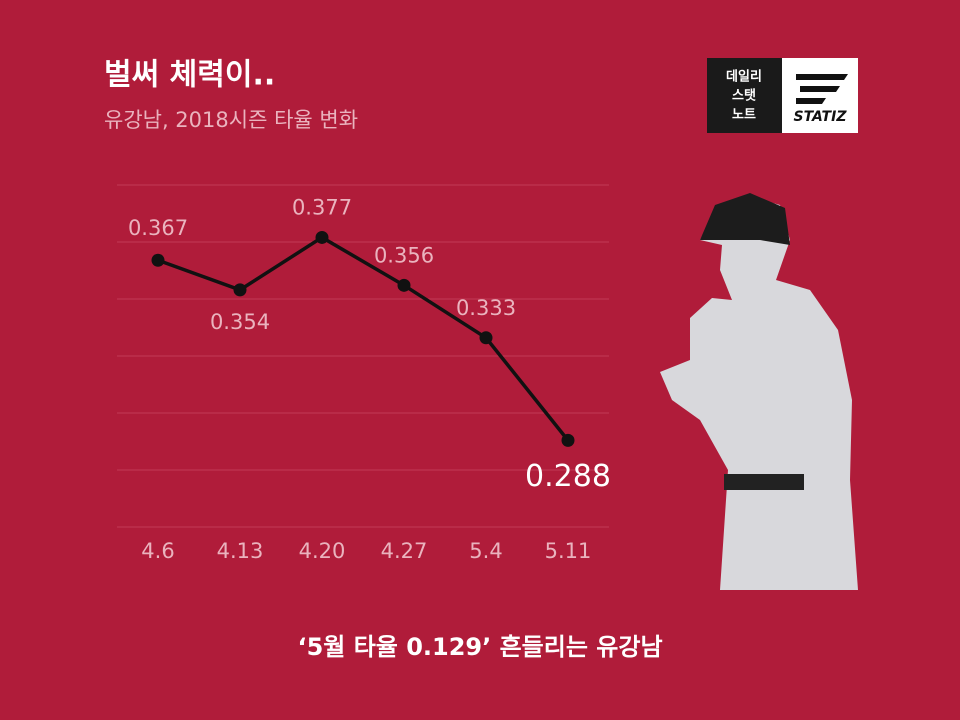  What do you see at coordinates (231, 120) in the screenshot?
I see `subtitle: 유강남, 2018시즌 타율 변화` at bounding box center [231, 120].